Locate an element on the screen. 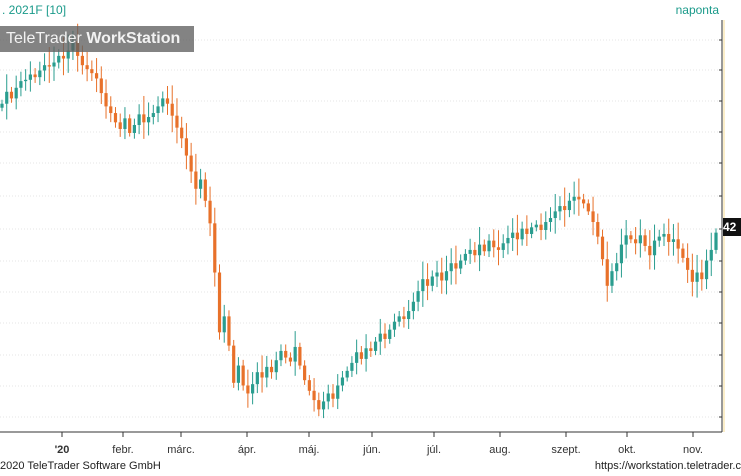  x-tick-label: febr. is located at coordinates (122, 450).